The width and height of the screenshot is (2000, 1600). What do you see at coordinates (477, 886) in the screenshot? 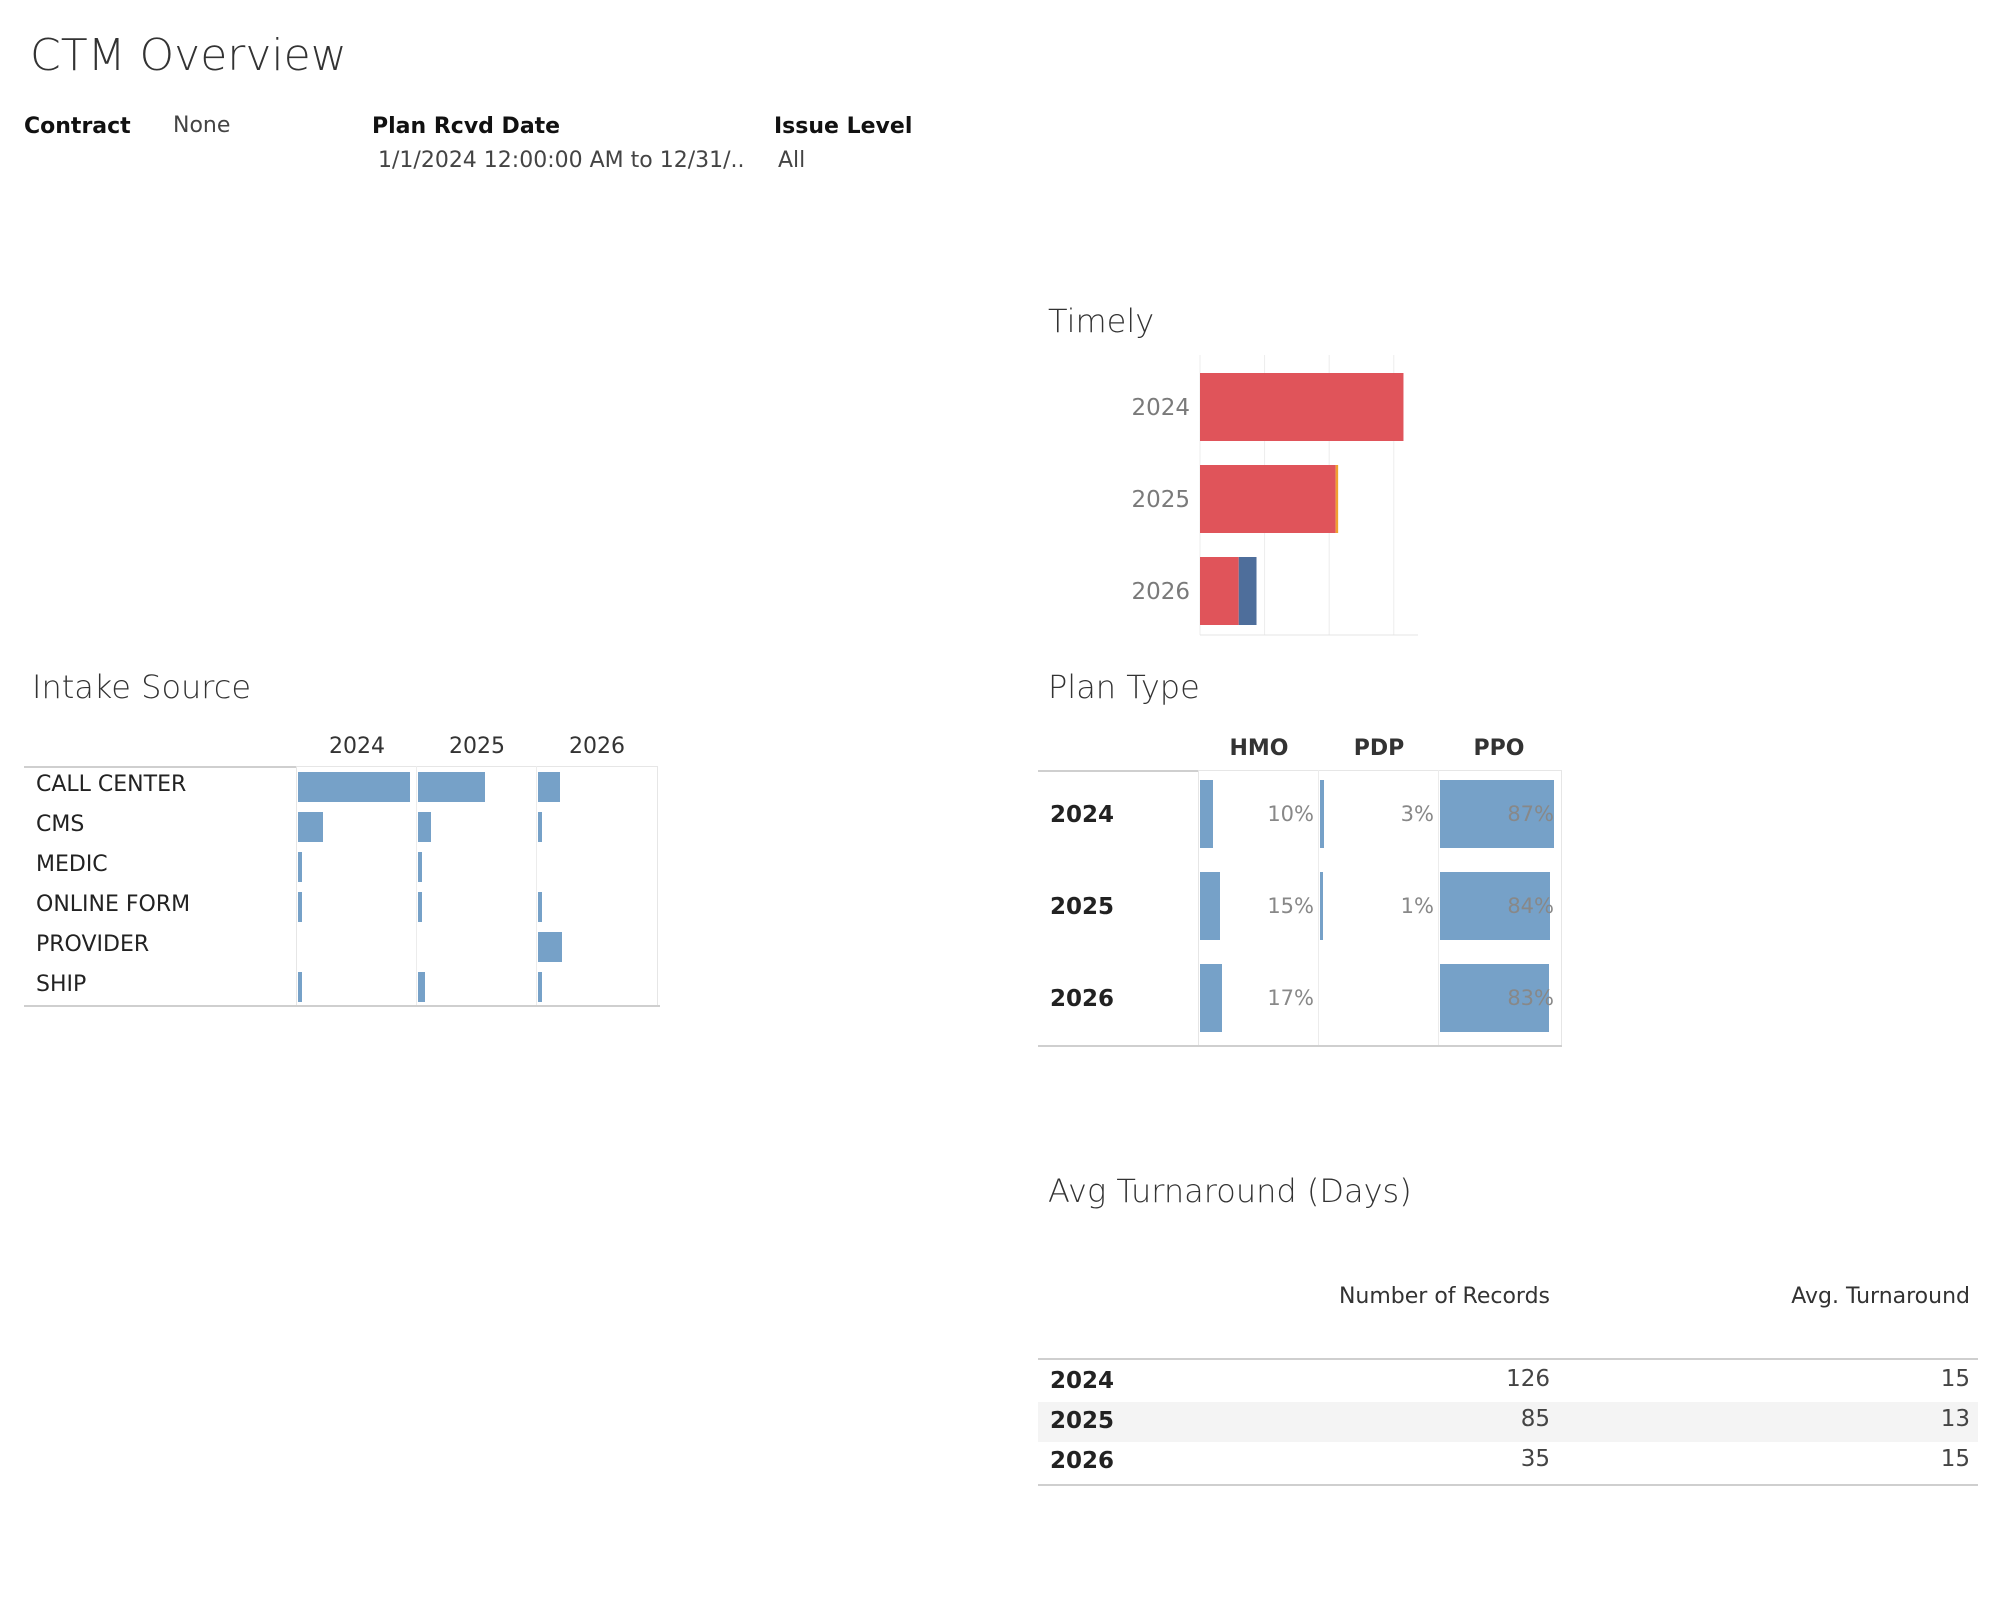
I see `intake-panel-frame` at bounding box center [477, 886].